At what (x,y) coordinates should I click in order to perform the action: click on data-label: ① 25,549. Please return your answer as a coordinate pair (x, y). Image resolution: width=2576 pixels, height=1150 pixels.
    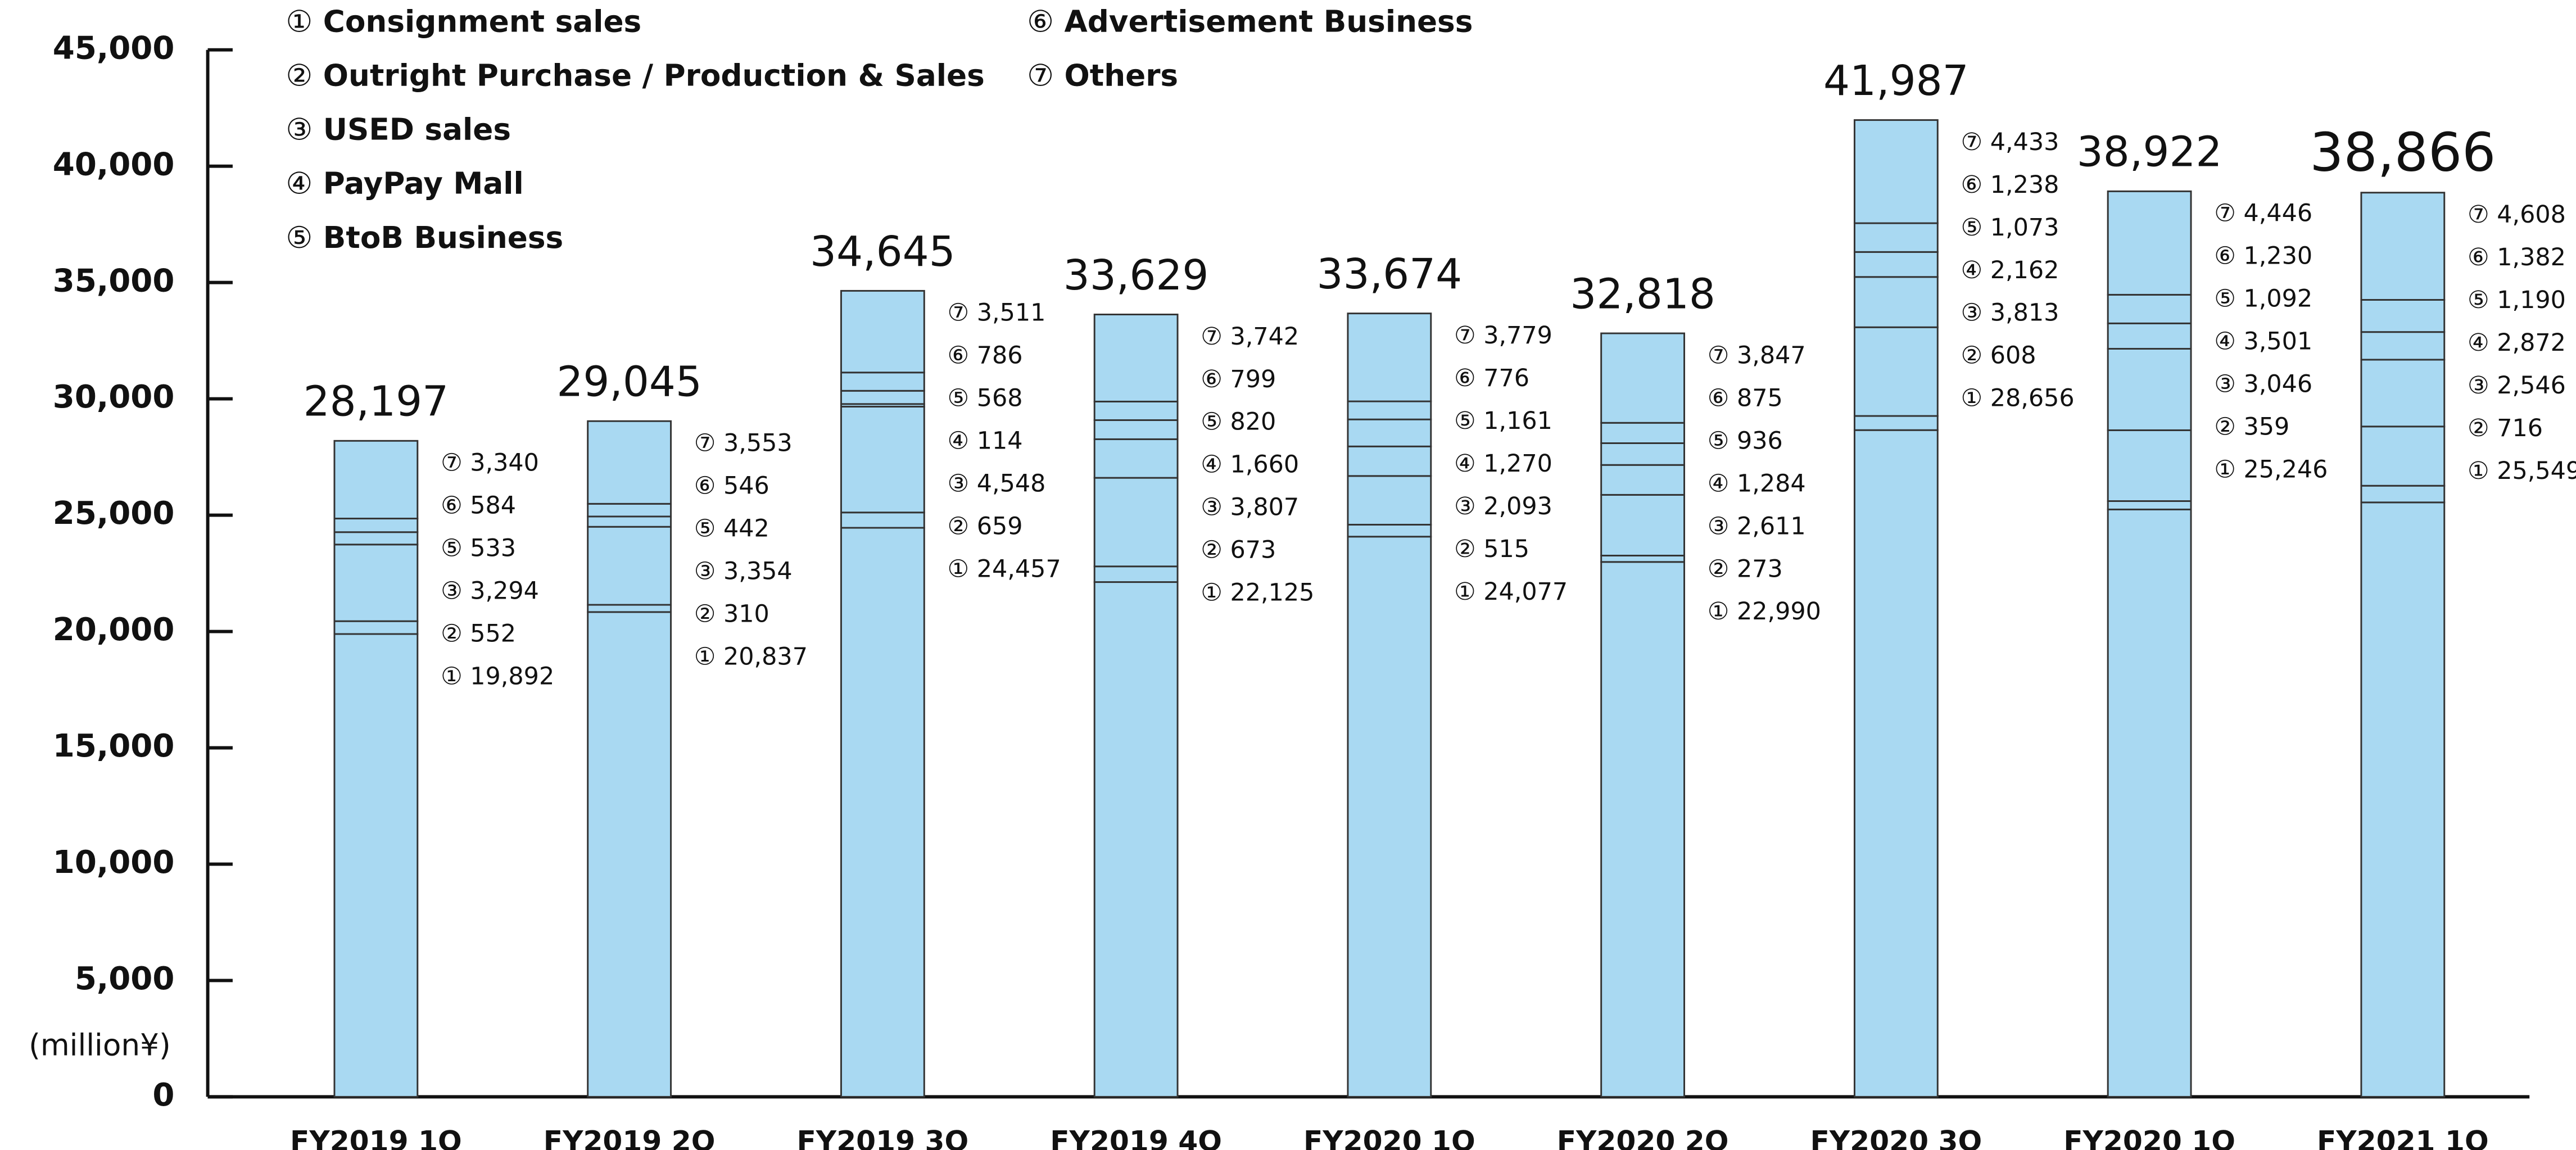
    Looking at the image, I should click on (2522, 470).